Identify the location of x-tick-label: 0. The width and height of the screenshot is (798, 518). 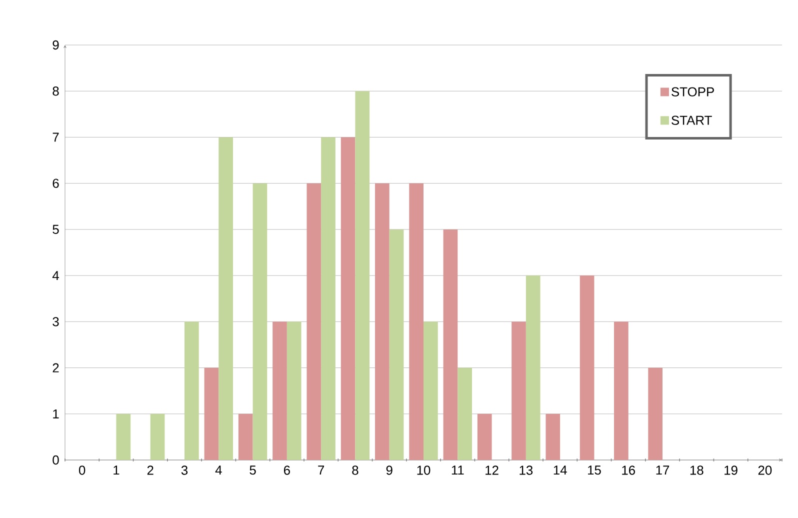
(82, 470).